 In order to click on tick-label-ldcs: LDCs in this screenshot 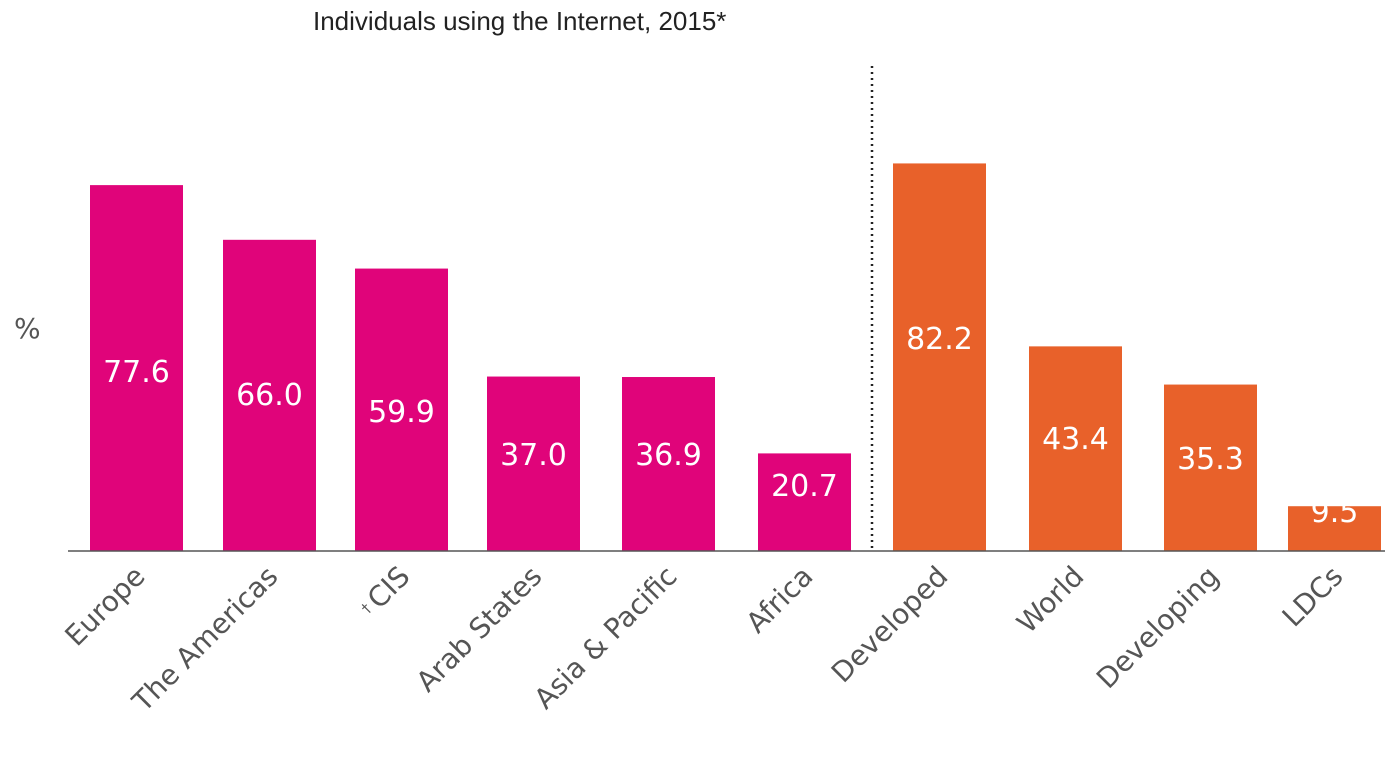, I will do `click(1313, 597)`.